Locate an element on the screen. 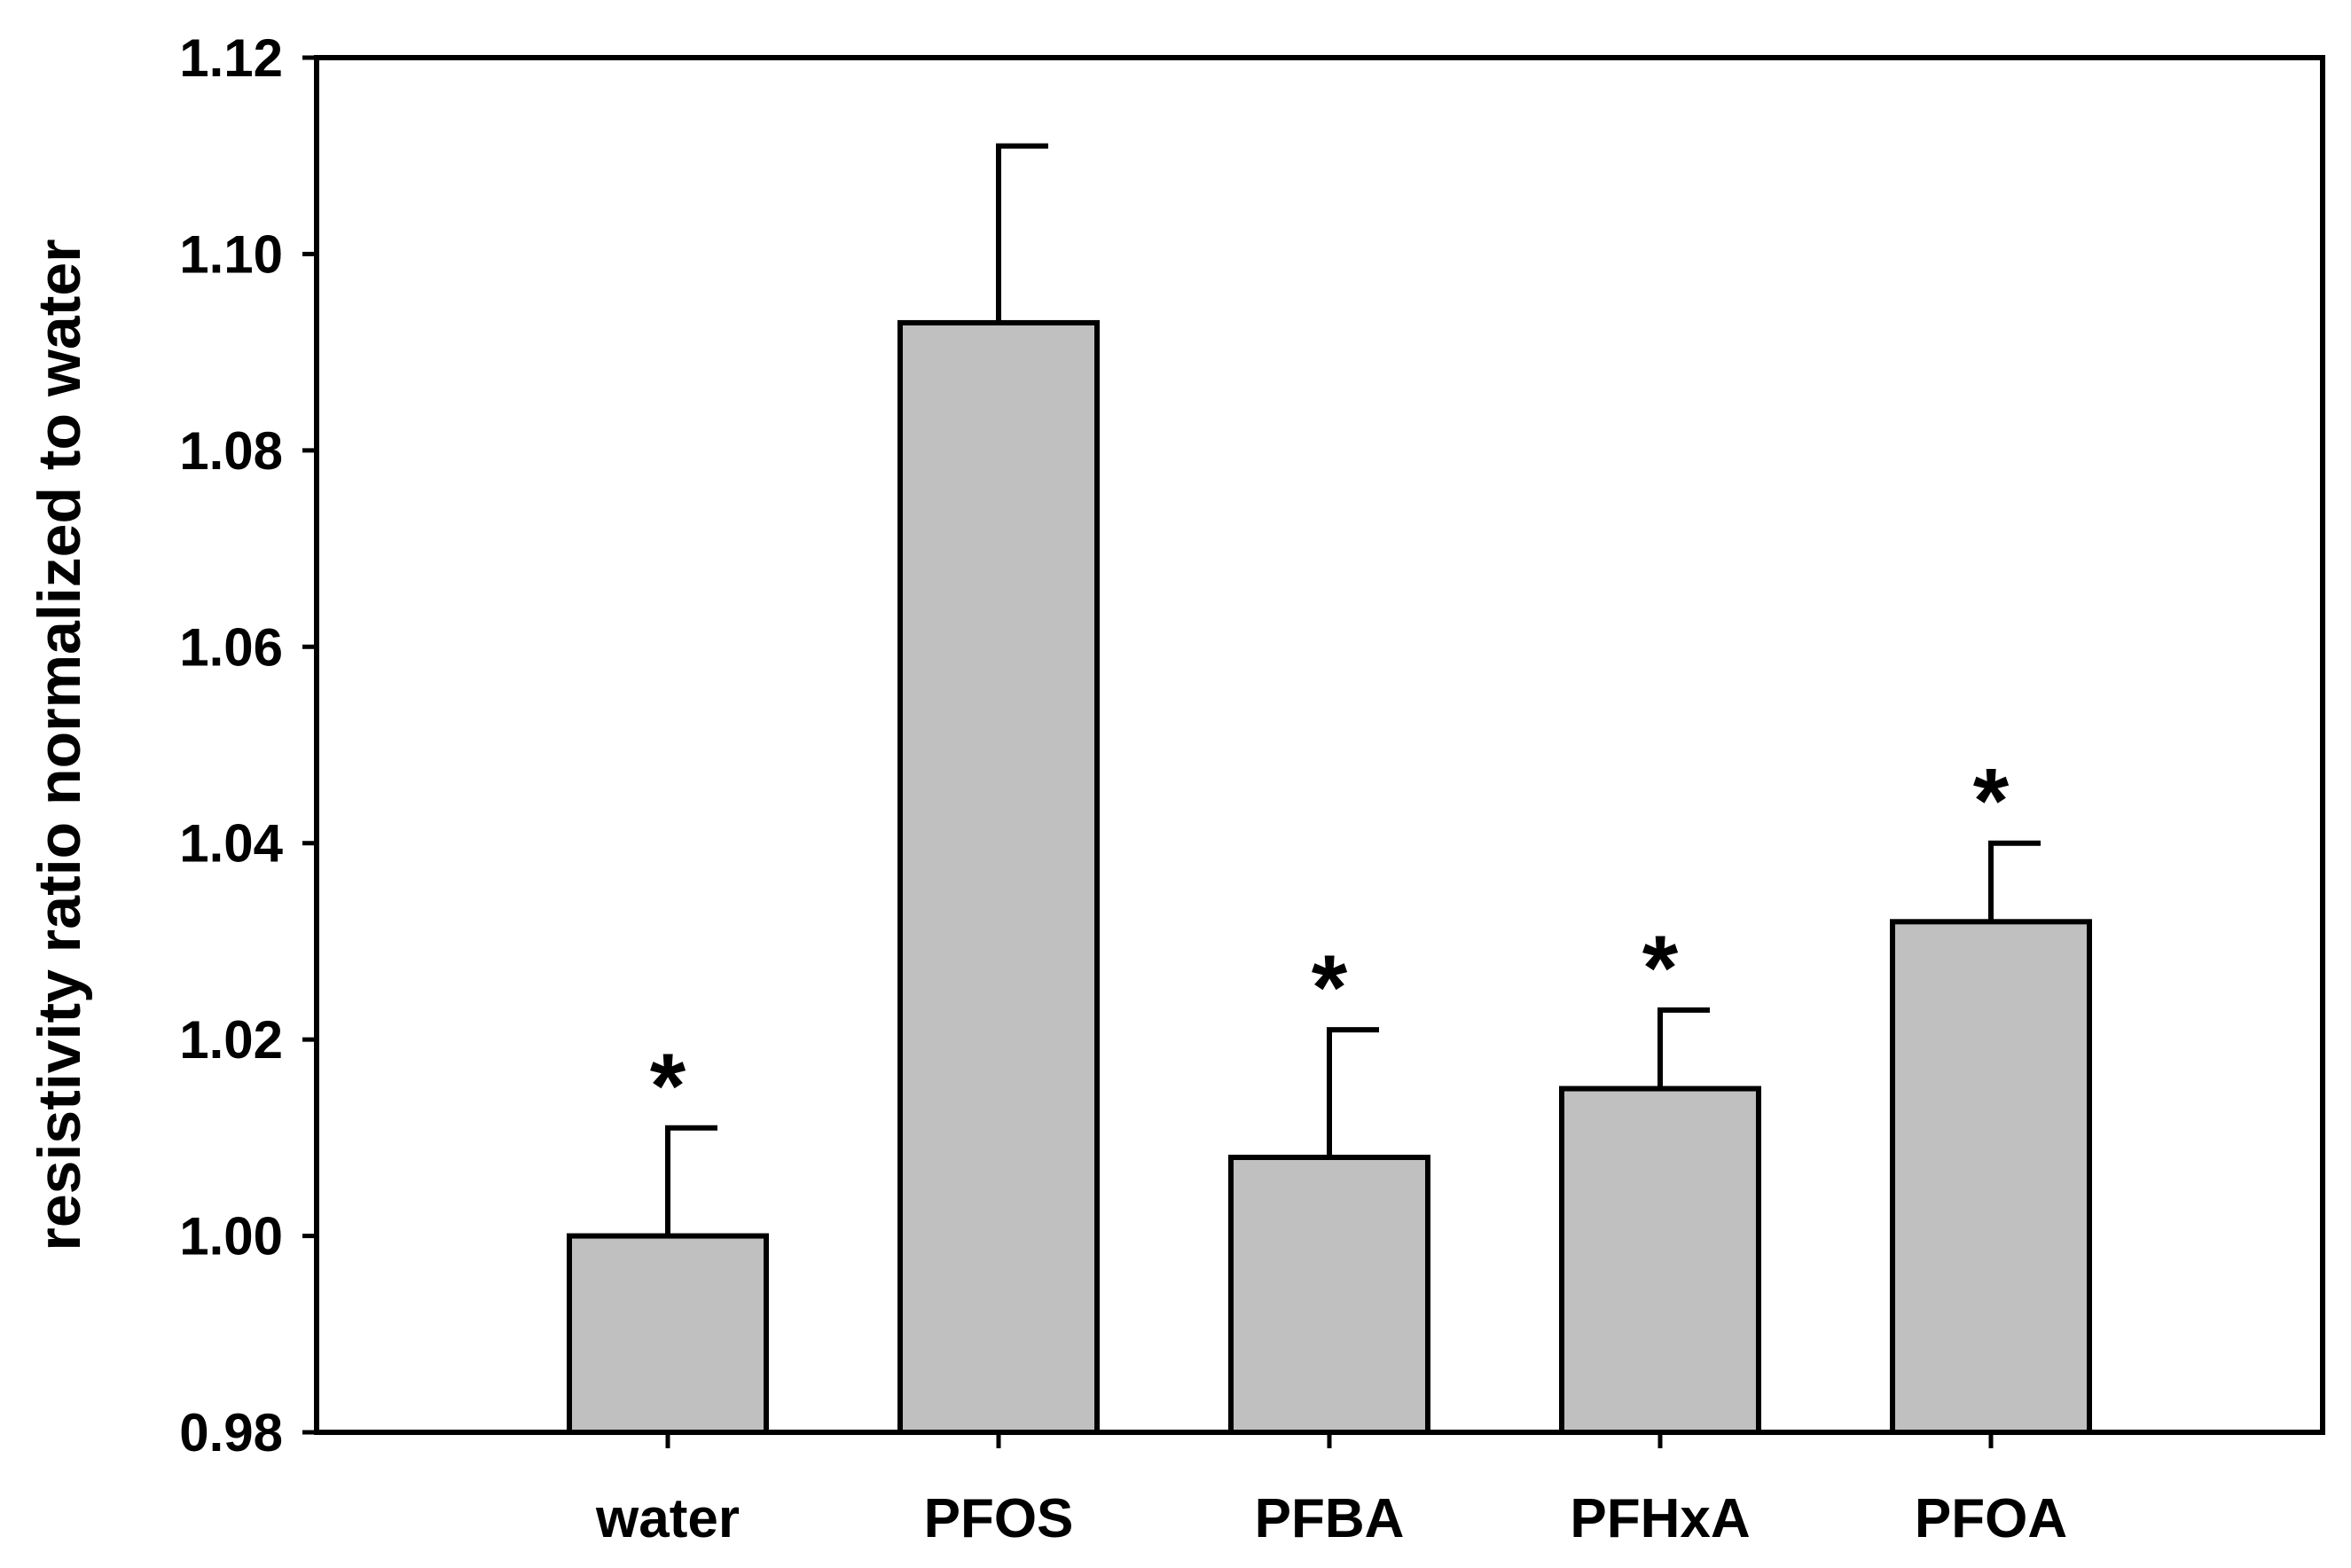  x-tick-label-pfba: PFBA is located at coordinates (1330, 1519).